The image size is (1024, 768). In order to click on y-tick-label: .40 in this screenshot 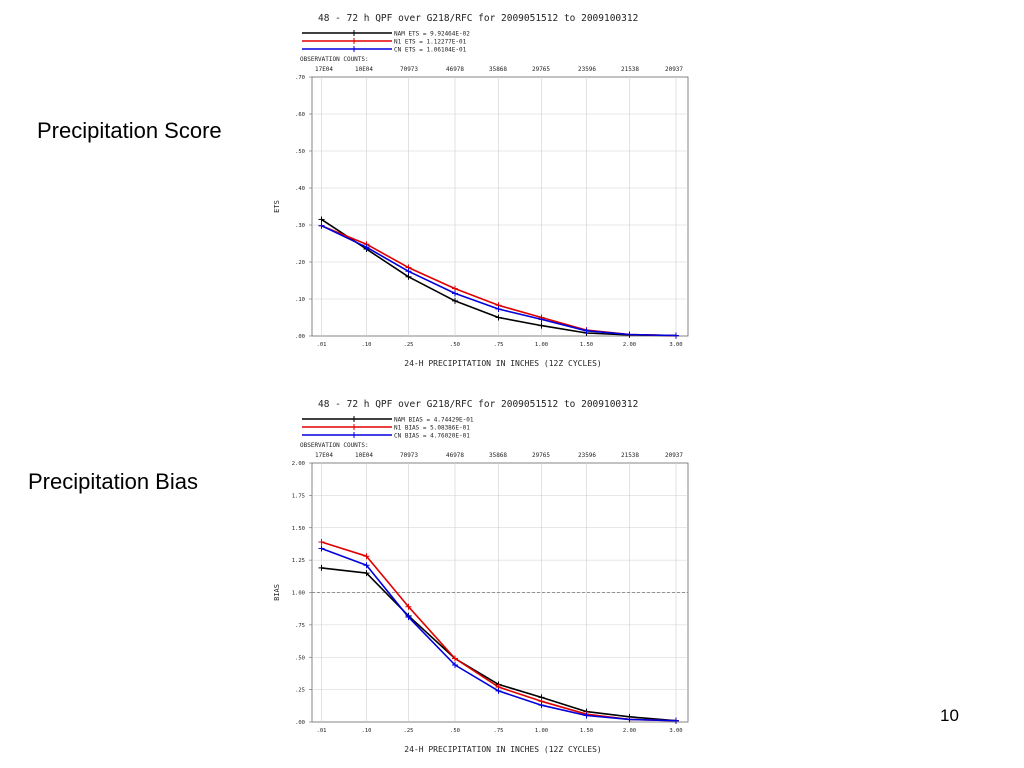, I will do `click(300, 189)`.